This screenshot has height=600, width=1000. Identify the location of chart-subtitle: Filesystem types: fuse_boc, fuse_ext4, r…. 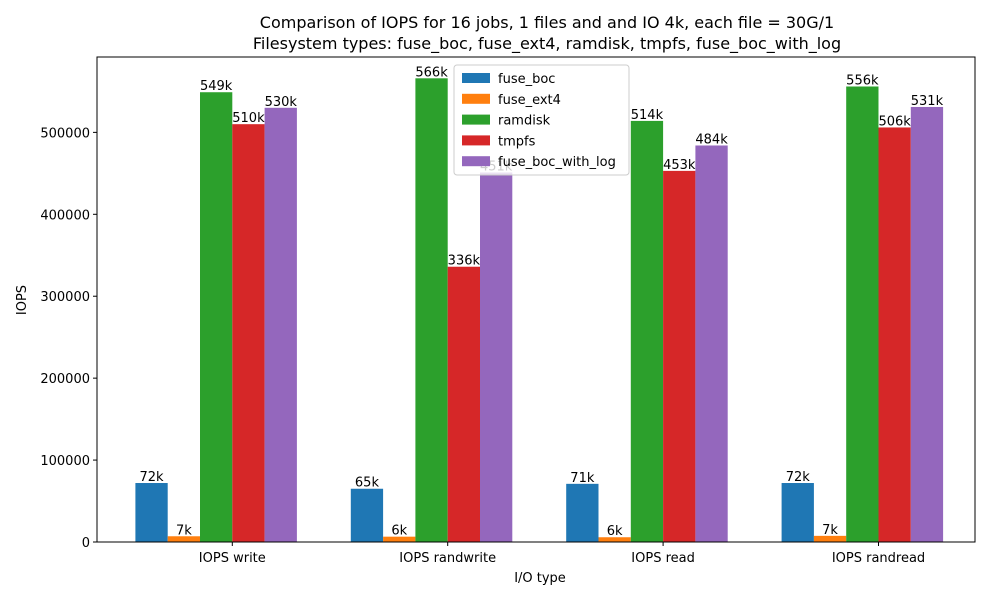
(547, 44).